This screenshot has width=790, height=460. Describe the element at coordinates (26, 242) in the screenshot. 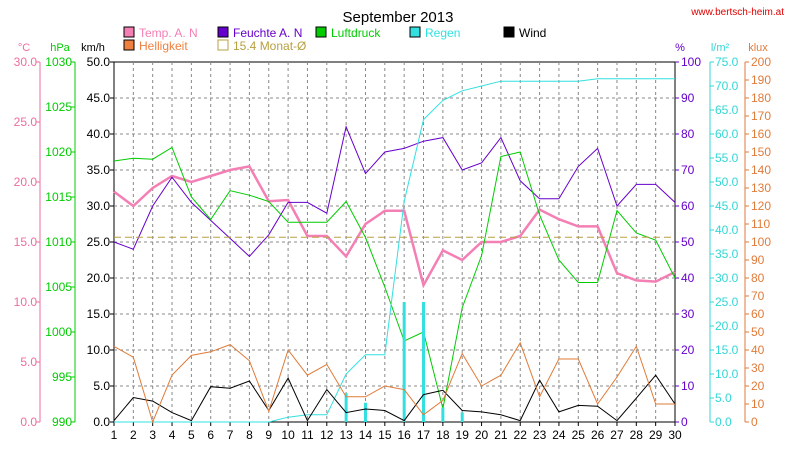

I see `temp-tick-label: 15.0` at that location.